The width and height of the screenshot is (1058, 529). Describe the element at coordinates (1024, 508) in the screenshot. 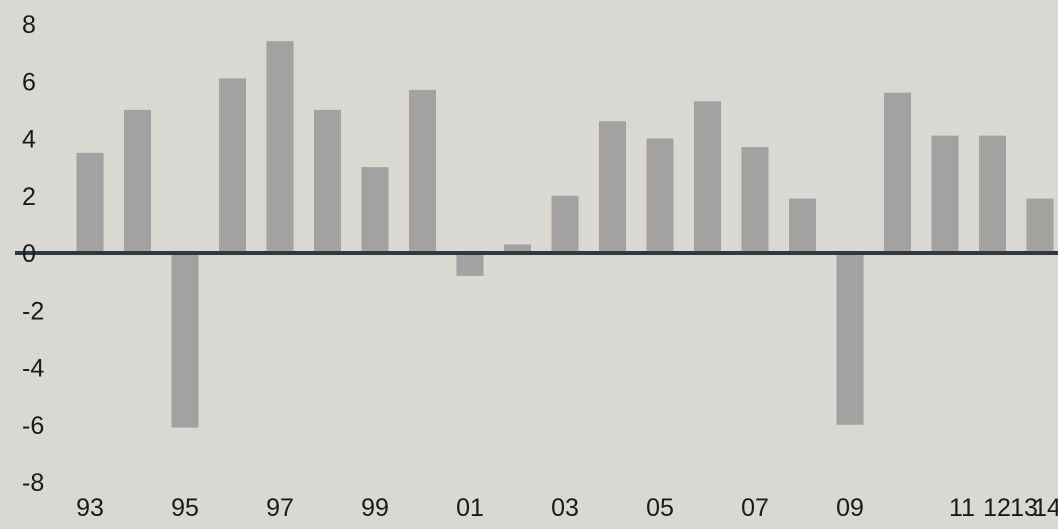

I see `x-tick-label: 13` at that location.